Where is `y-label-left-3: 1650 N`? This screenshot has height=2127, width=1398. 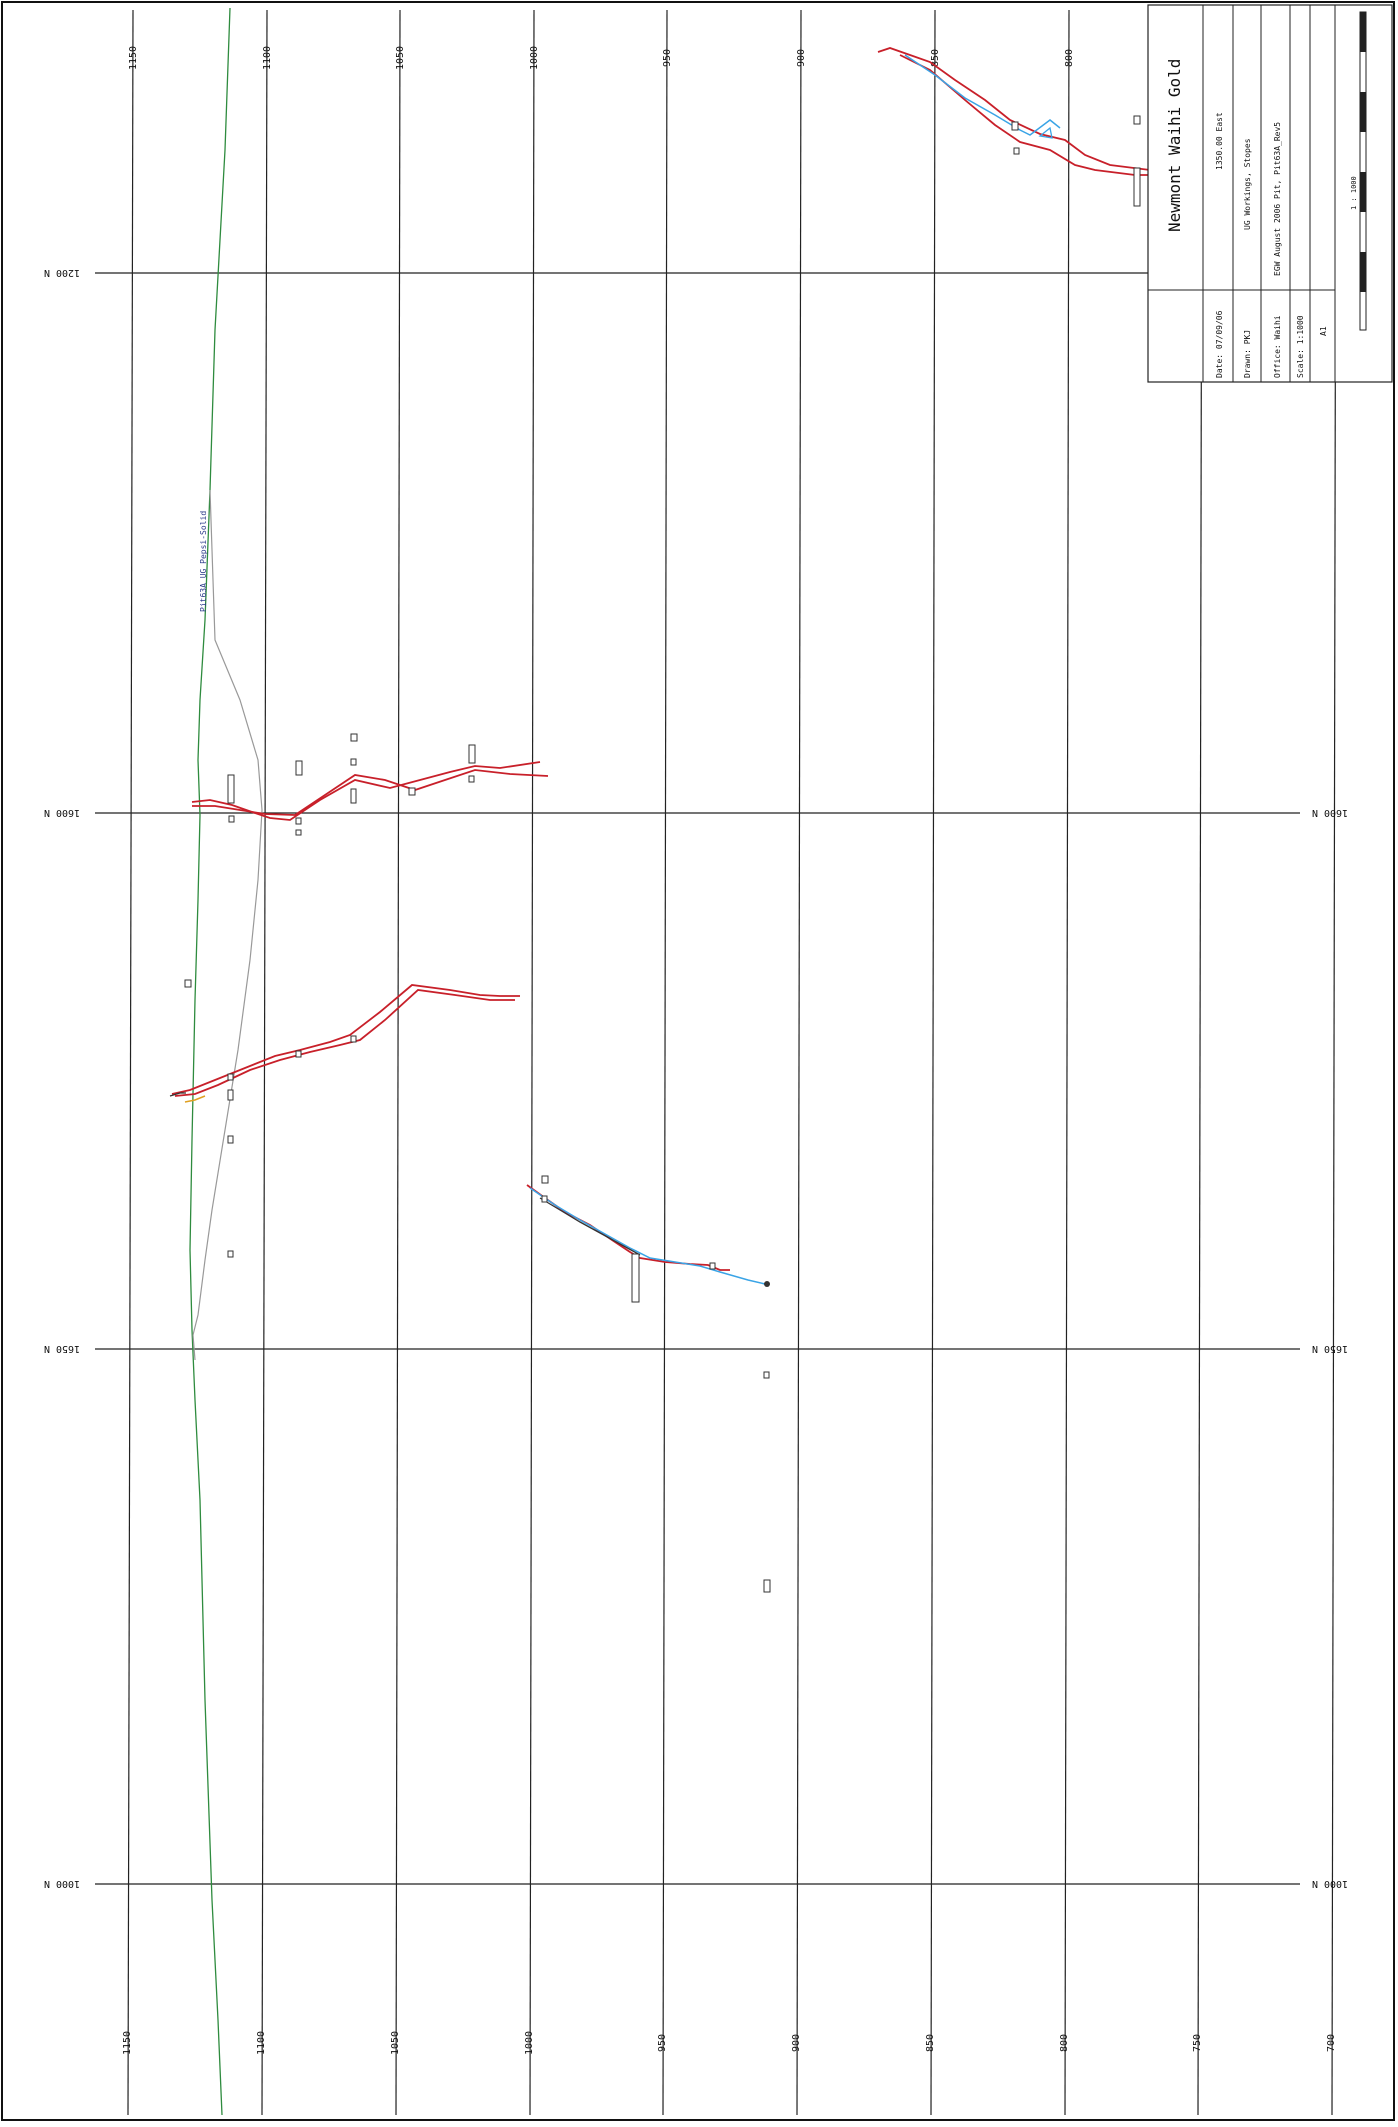
y-label-left-3: 1650 N is located at coordinates (62, 1348).